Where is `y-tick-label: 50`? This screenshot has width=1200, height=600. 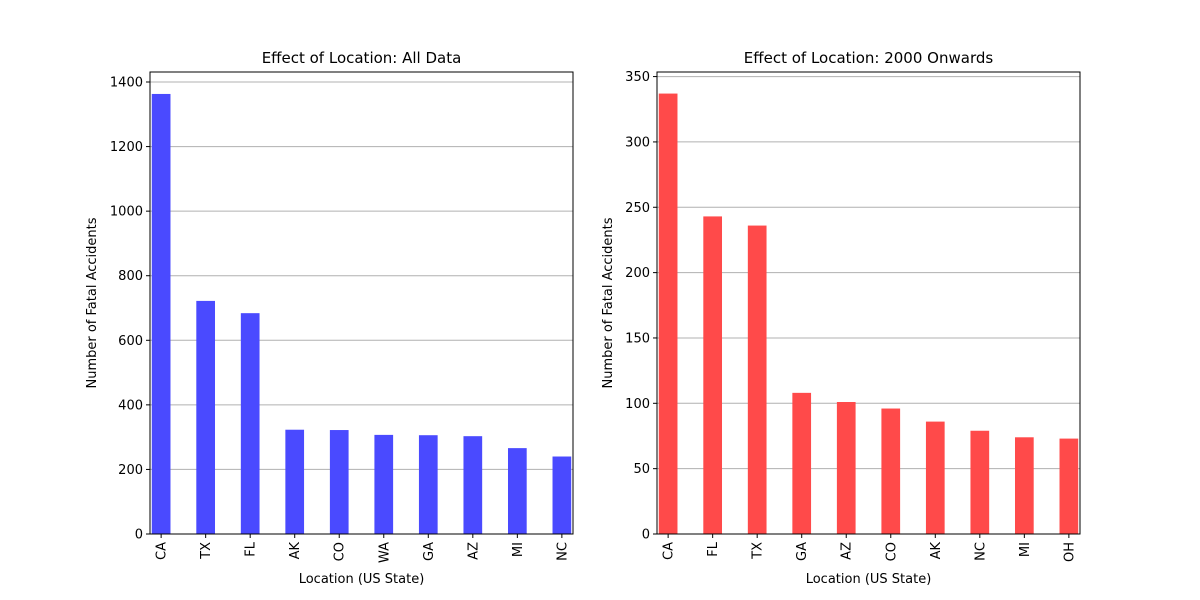 y-tick-label: 50 is located at coordinates (641, 469).